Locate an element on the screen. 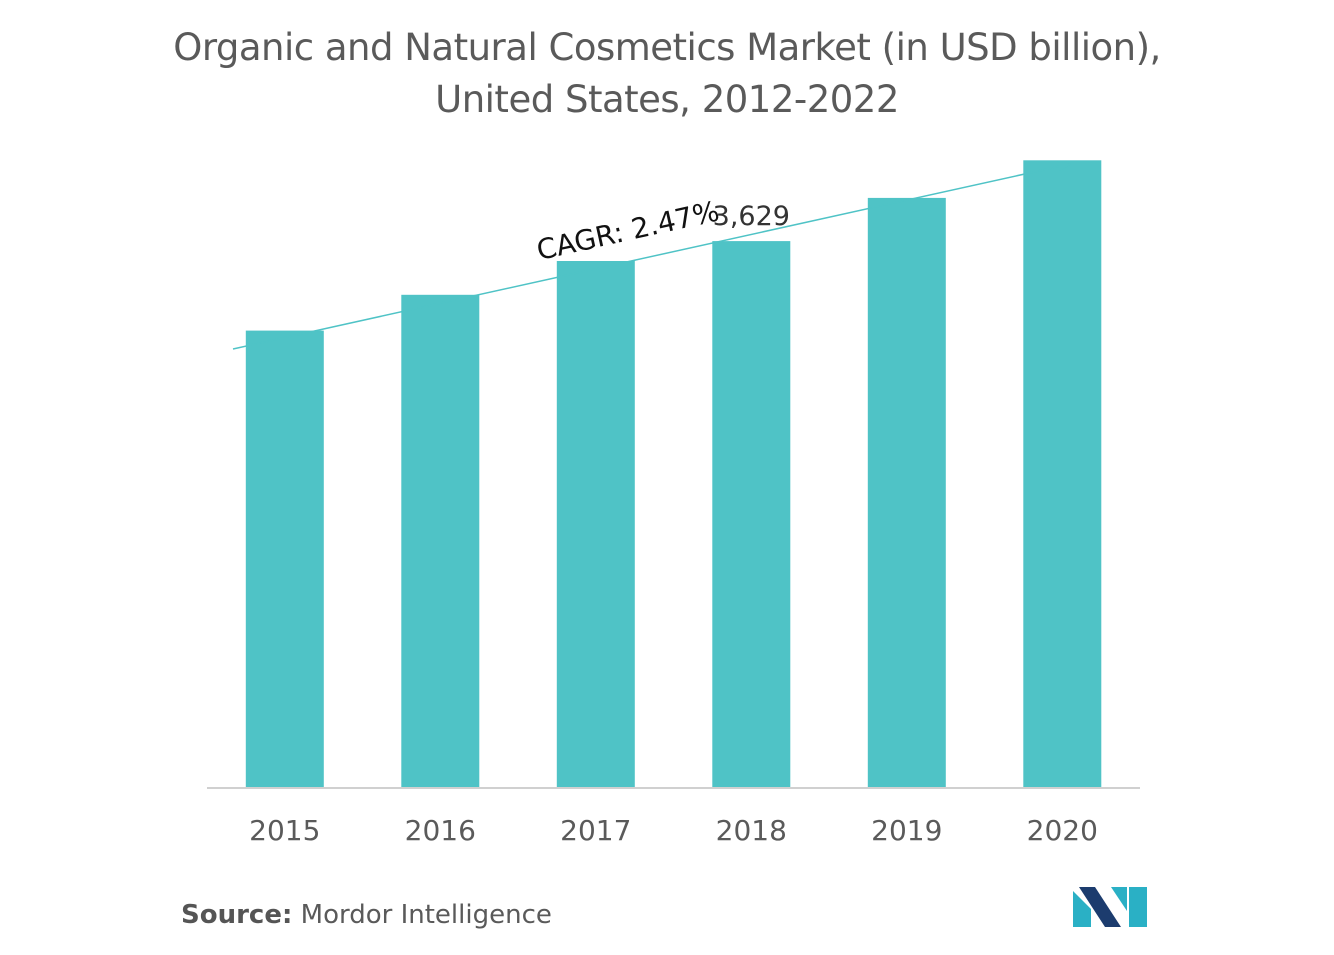 Image resolution: width=1334 pixels, height=955 pixels. x-tick-label-2017: 2017 is located at coordinates (595, 830).